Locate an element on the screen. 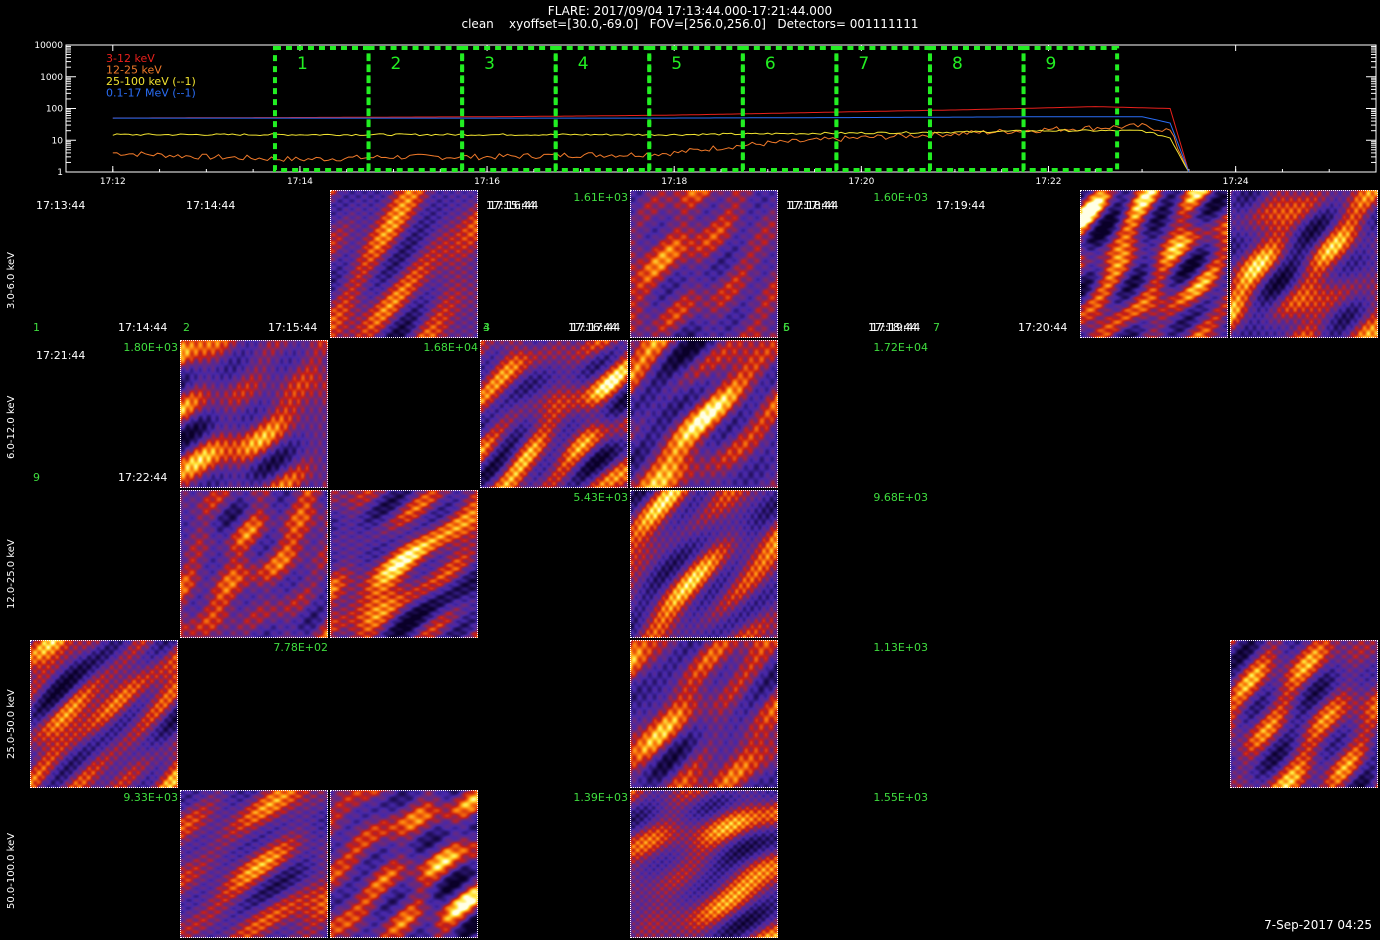 Image resolution: width=1380 pixels, height=940 pixels. interval-label-9: 9 is located at coordinates (1051, 64).